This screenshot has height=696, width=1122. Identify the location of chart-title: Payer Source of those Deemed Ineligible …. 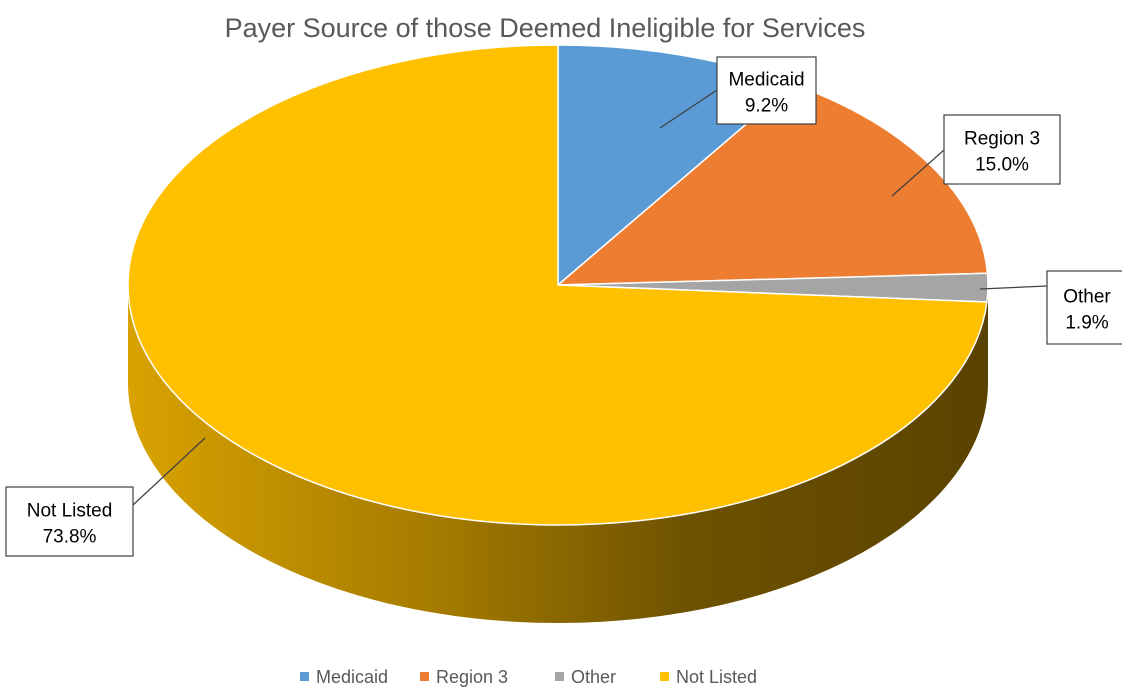
(545, 28).